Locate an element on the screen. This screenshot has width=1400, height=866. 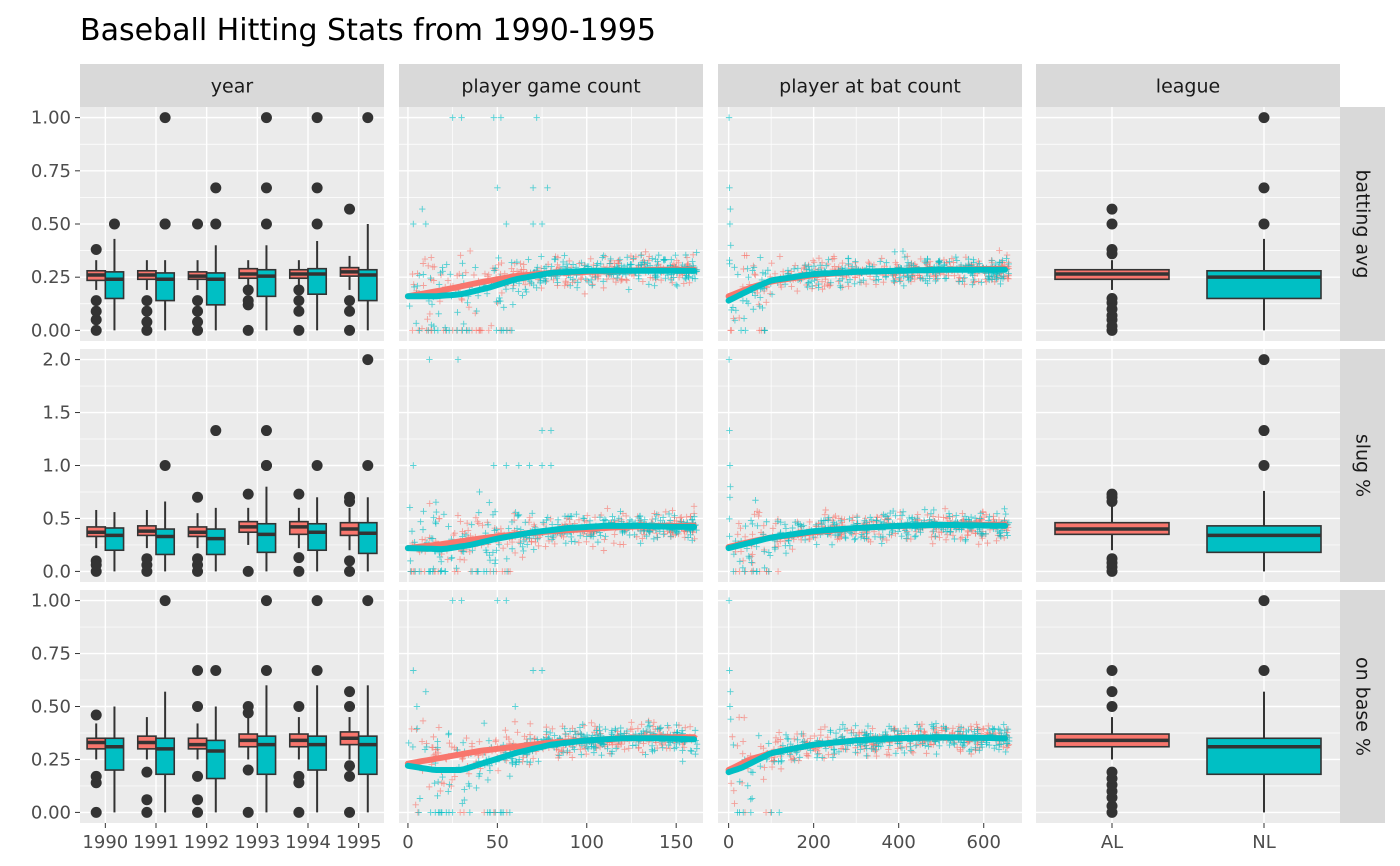
box-1992-AL-outlier is located at coordinates (198, 322).